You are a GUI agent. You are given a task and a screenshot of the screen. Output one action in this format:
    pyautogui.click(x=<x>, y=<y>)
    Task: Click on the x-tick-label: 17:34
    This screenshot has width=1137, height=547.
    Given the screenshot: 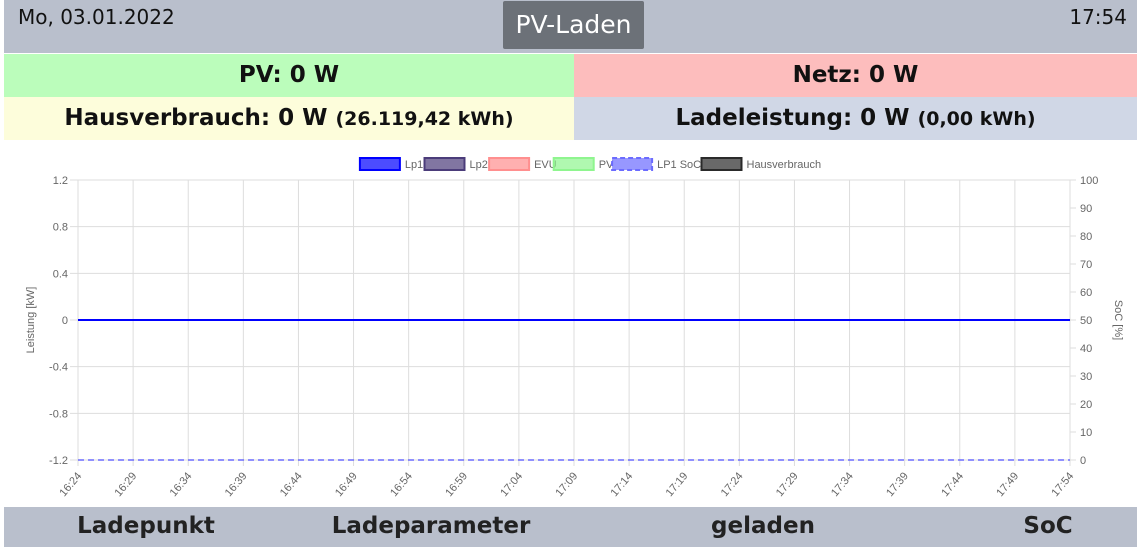 What is the action you would take?
    pyautogui.click(x=842, y=484)
    